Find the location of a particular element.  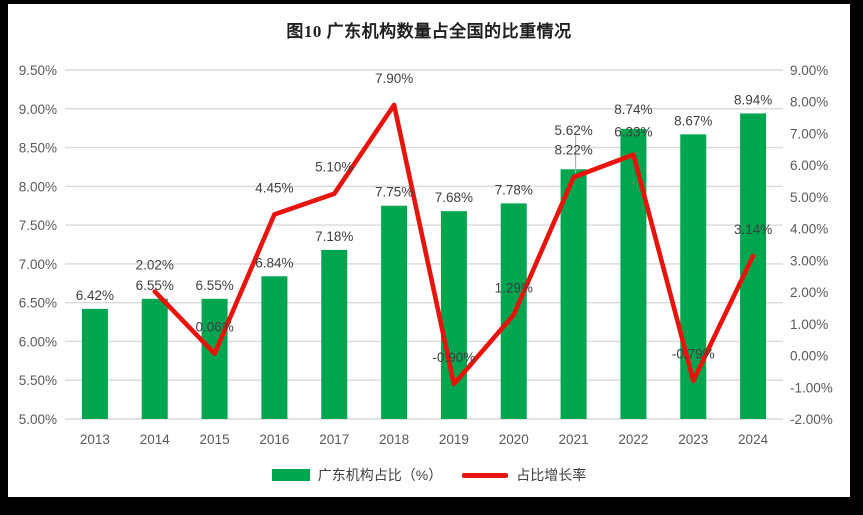

svg-text: 0.06% is located at coordinates (214, 327).